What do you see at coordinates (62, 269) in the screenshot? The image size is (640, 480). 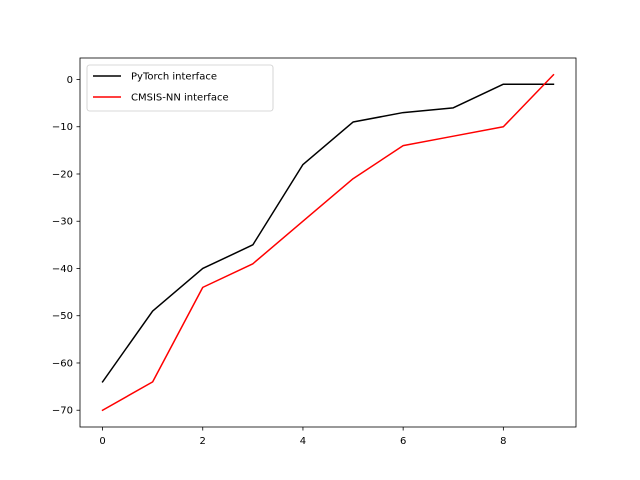 I see `y-tick-label: −40` at bounding box center [62, 269].